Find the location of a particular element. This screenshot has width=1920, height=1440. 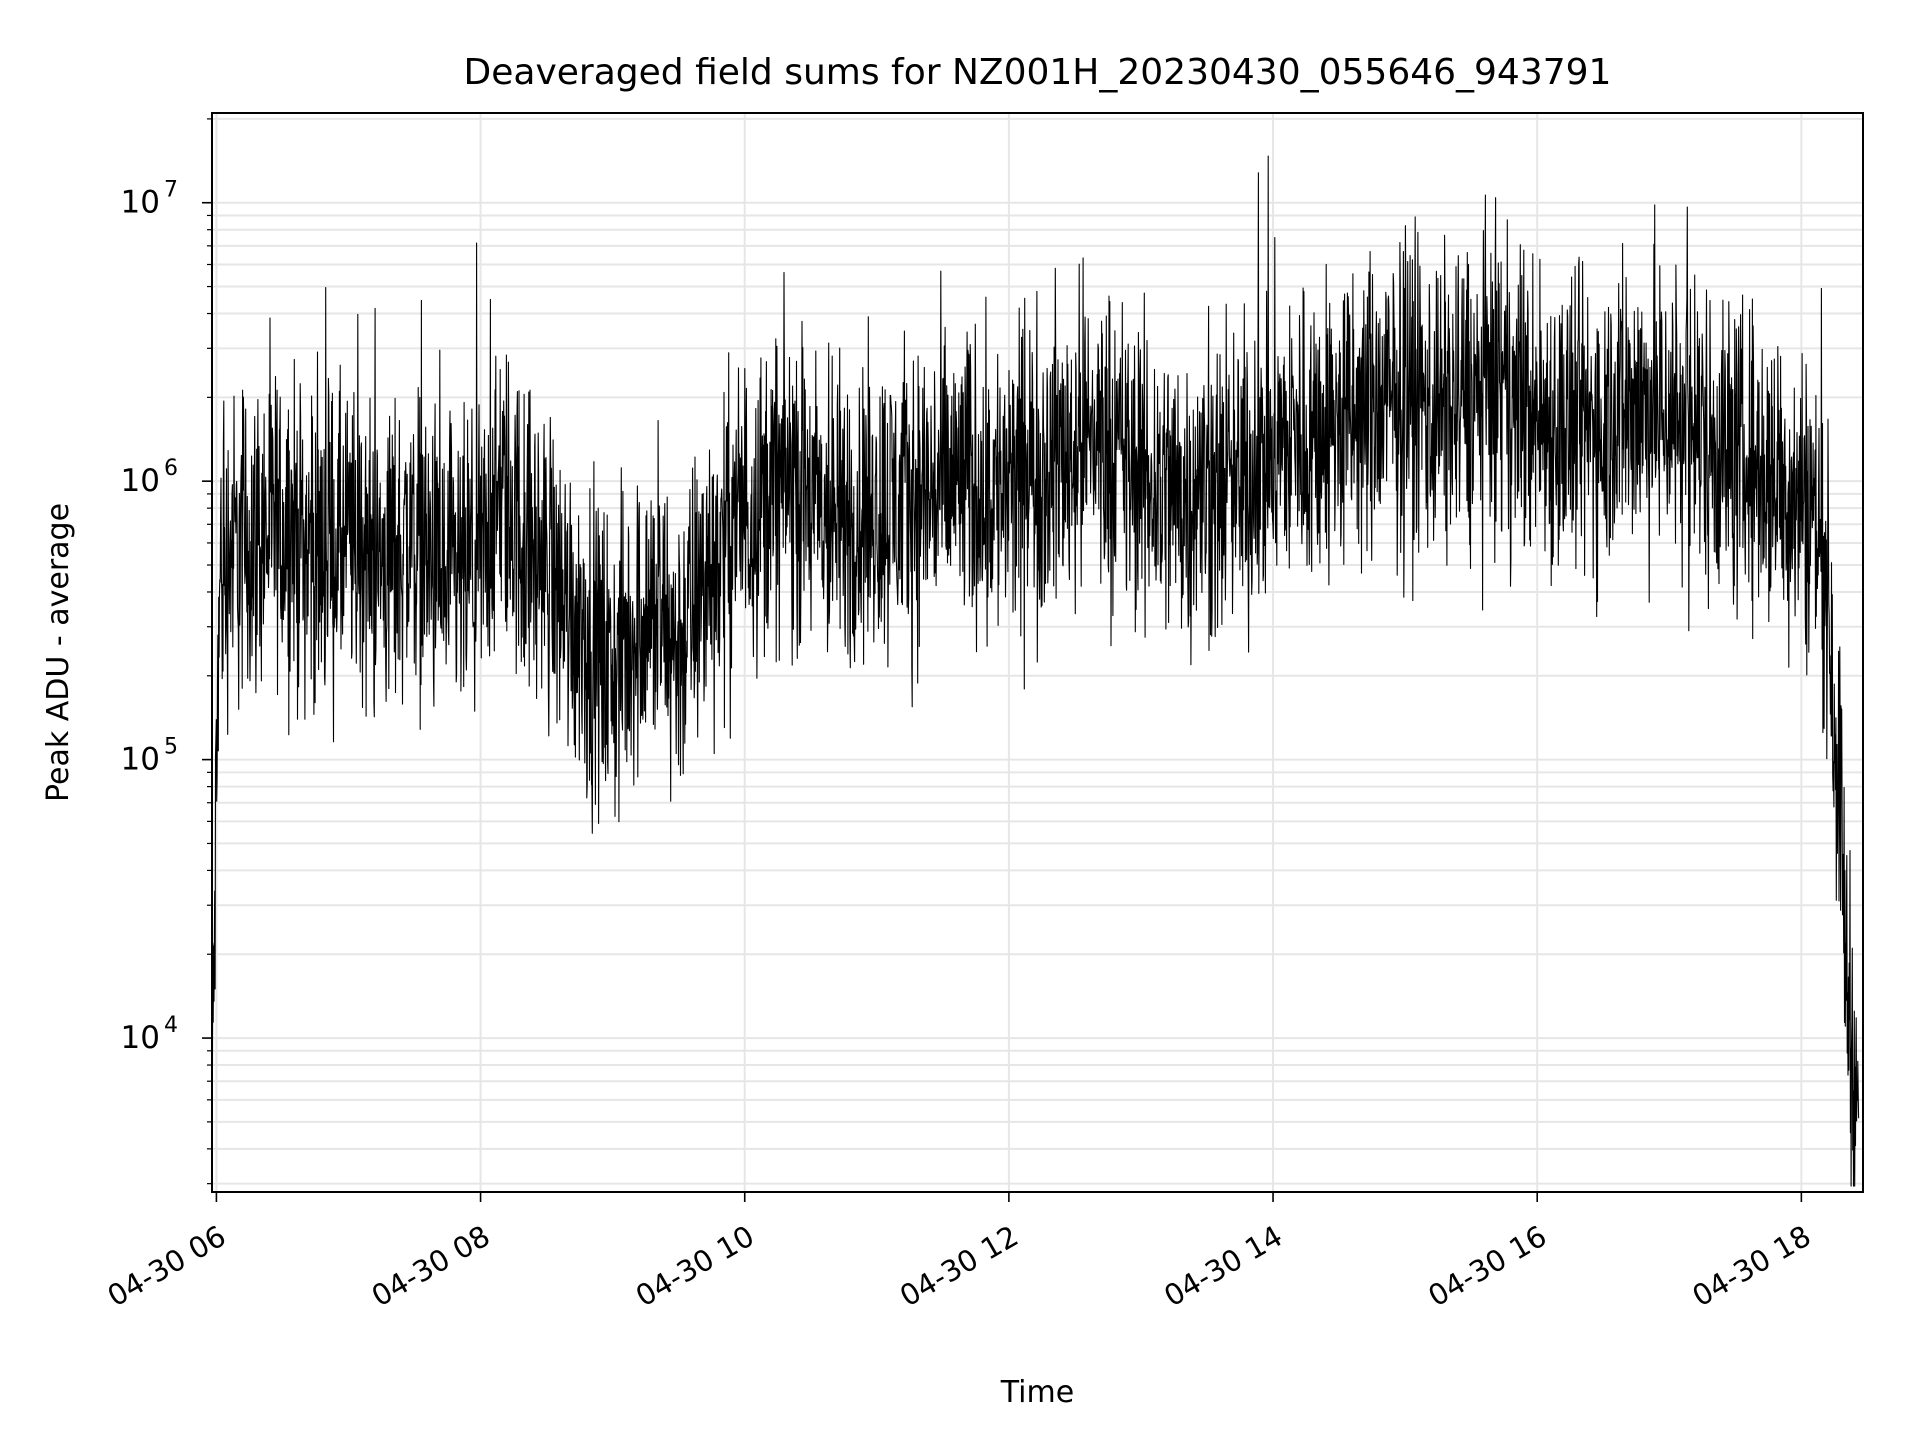

y-tick-exponent: 4 is located at coordinates (171, 1025).